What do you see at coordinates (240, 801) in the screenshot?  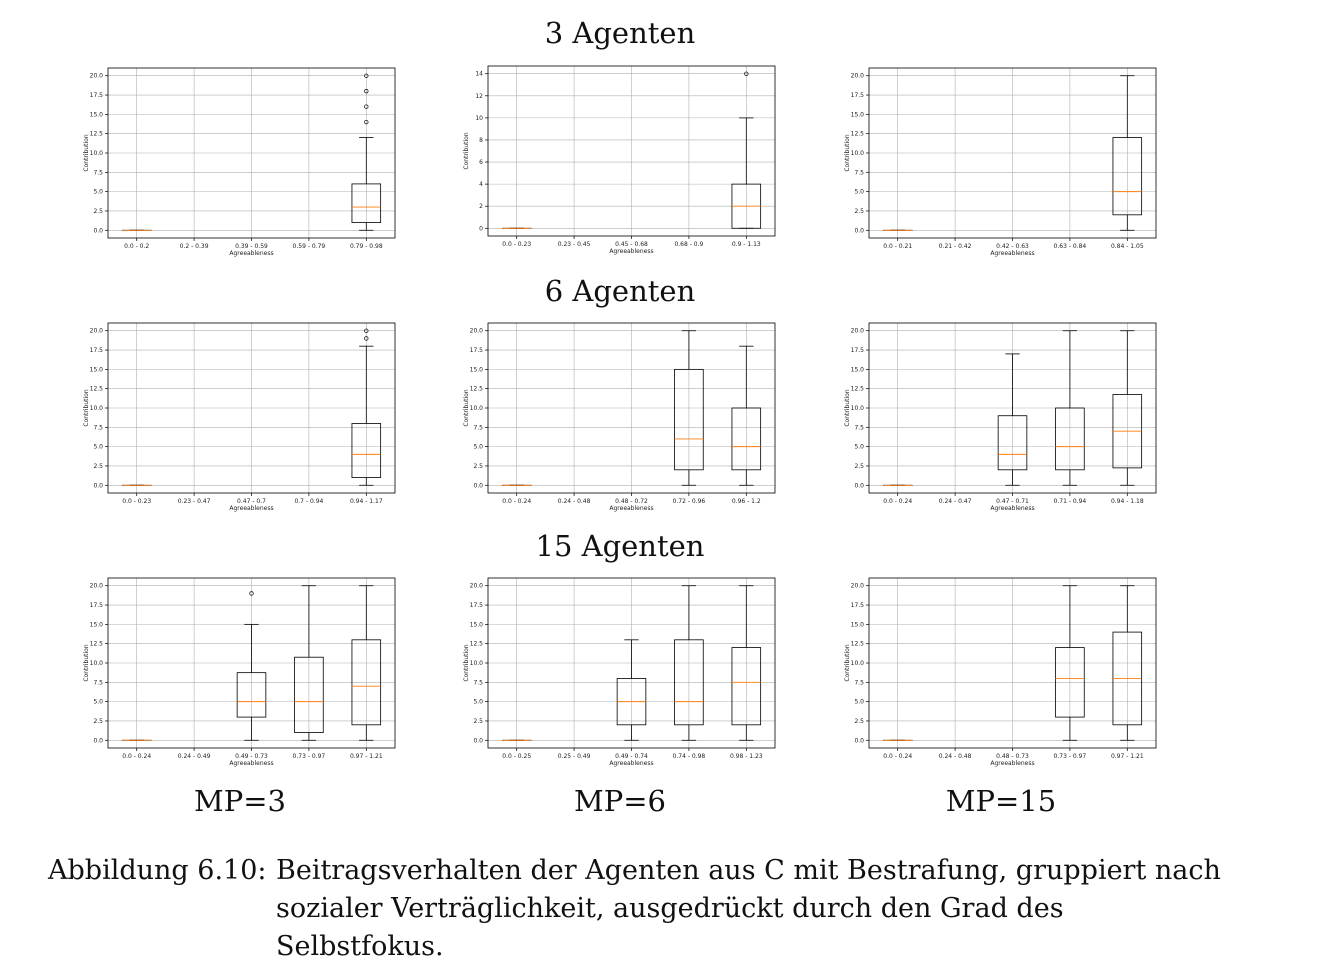 I see `mp-label-3: MP=3` at bounding box center [240, 801].